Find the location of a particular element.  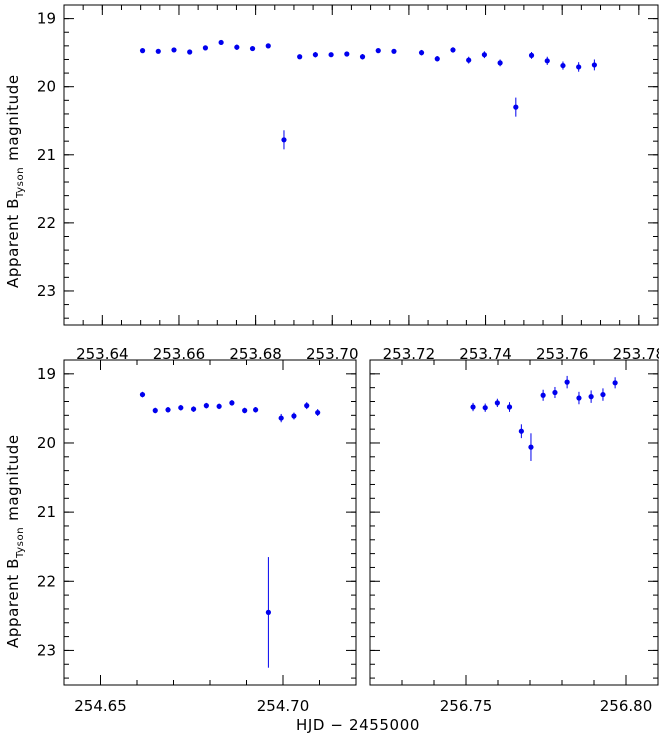

bottom-y-axis-label: Apparent BTysonmagnitude is located at coordinates (15, 541).